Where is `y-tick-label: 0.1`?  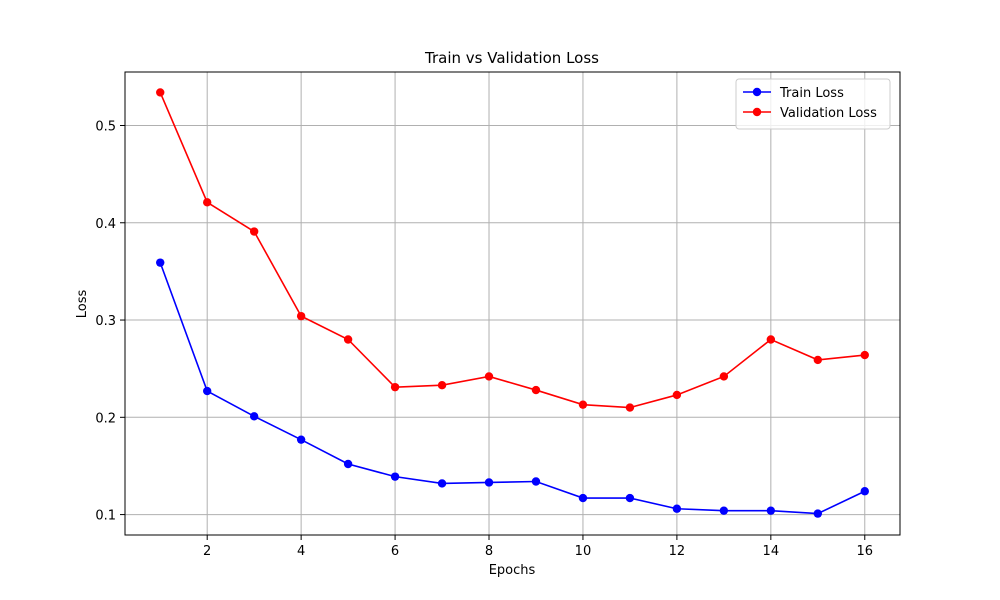
y-tick-label: 0.1 is located at coordinates (105, 516).